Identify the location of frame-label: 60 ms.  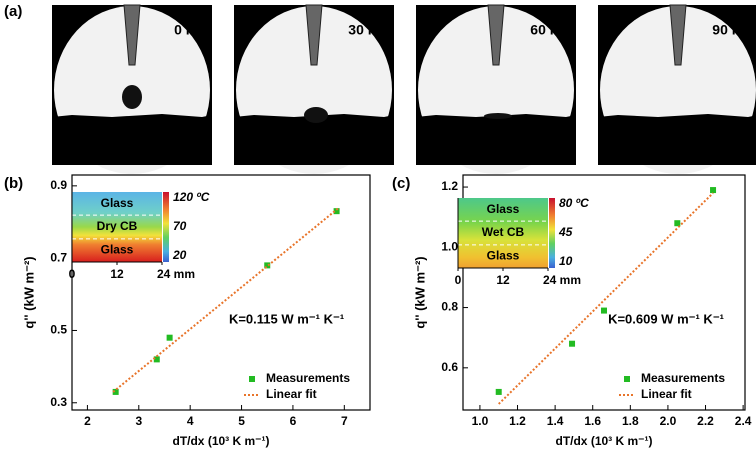
(550, 30).